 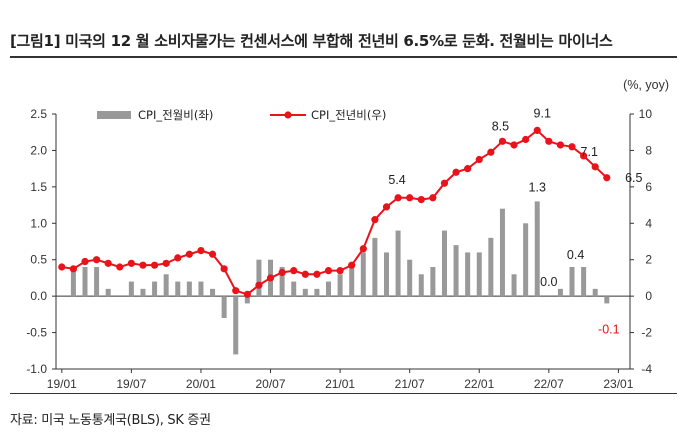 I want to click on legend-label-line: CPI_전년비(우), so click(x=348, y=115).